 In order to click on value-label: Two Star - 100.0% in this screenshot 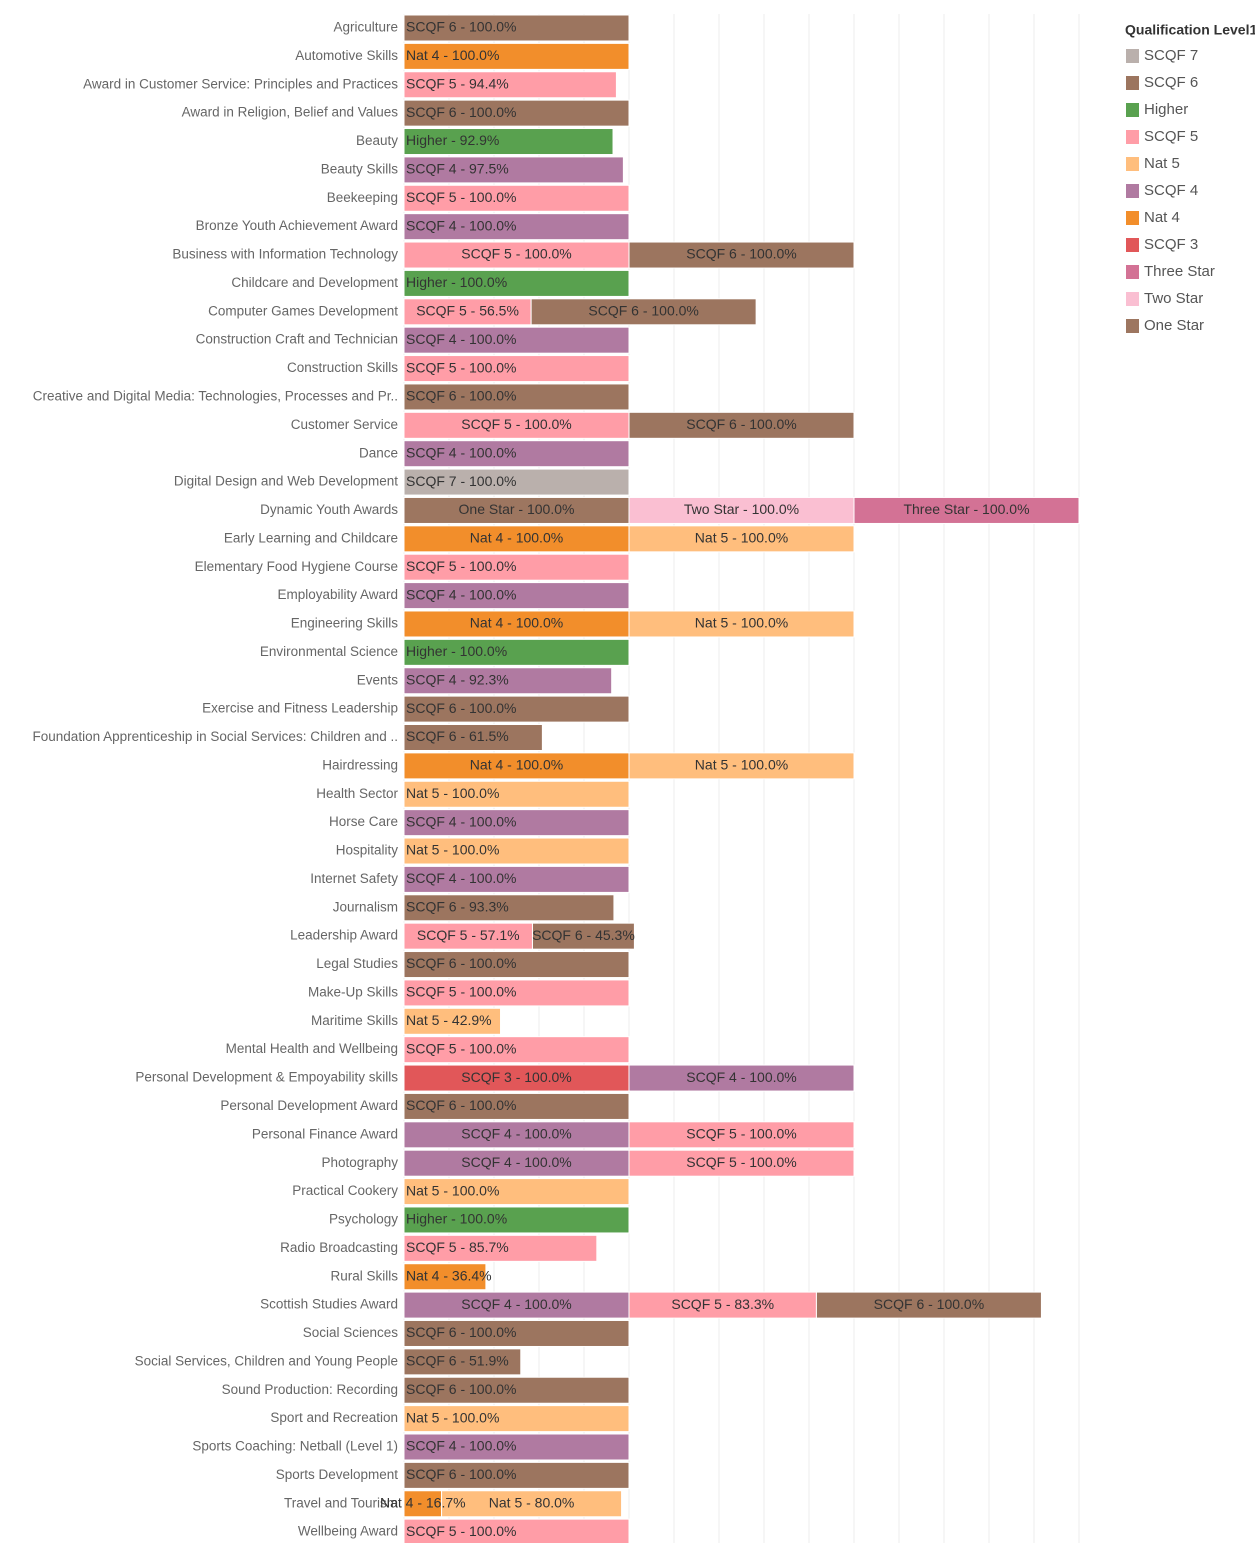, I will do `click(741, 509)`.